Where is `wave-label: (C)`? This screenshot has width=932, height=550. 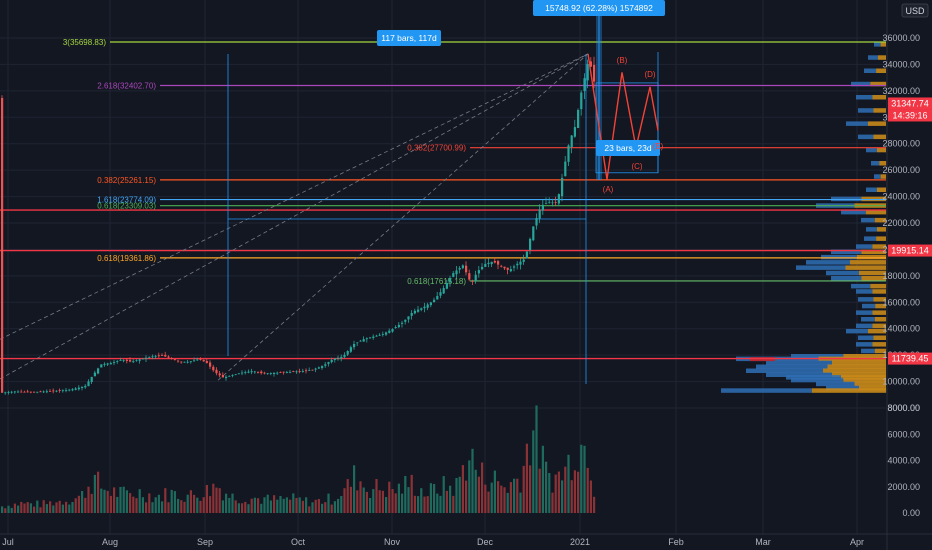
wave-label: (C) is located at coordinates (636, 166).